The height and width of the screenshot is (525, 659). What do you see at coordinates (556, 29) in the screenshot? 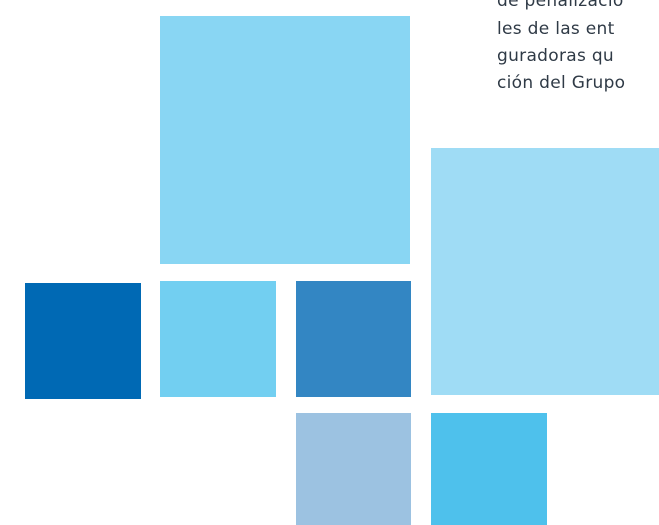
I see `text-line: les de las ent` at bounding box center [556, 29].